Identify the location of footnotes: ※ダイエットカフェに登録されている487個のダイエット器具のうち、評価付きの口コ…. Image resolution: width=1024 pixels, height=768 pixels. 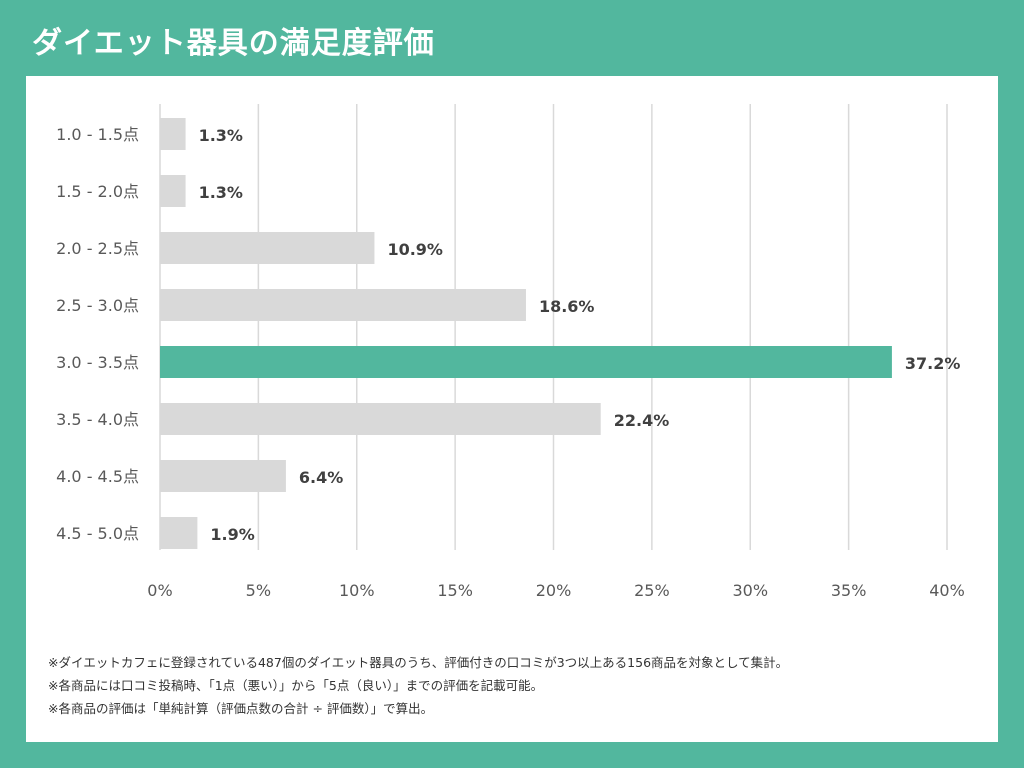
(418, 685).